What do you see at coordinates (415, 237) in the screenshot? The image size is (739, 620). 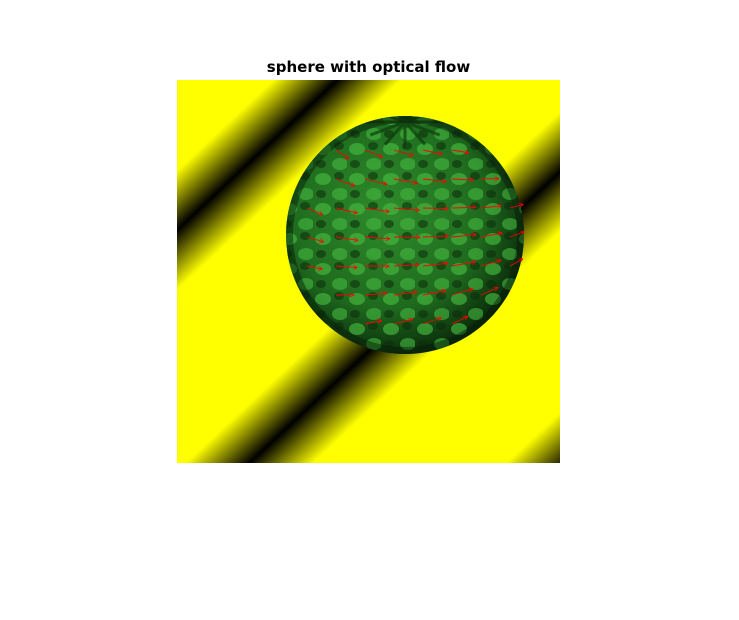 I see `optical-flow-arrows` at bounding box center [415, 237].